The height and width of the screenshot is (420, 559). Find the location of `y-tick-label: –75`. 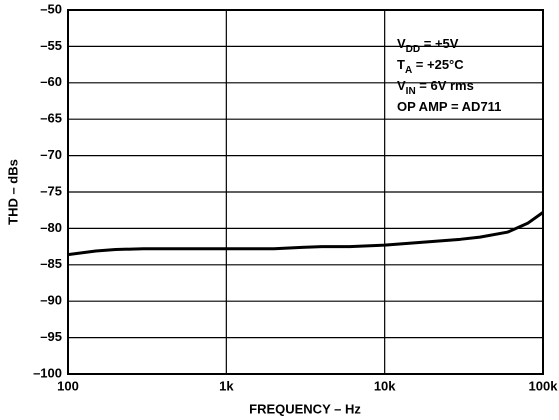

y-tick-label: –75 is located at coordinates (51, 190).